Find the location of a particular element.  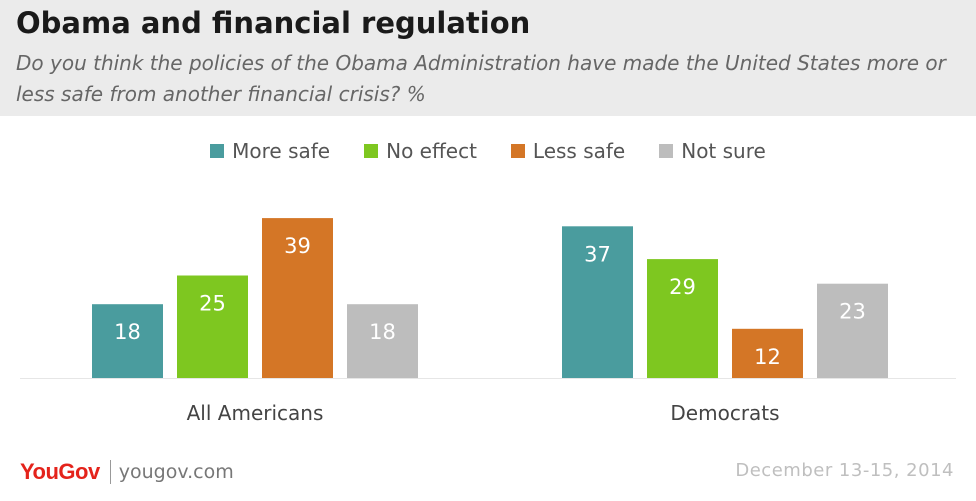

legend-label: Less safe is located at coordinates (579, 151).